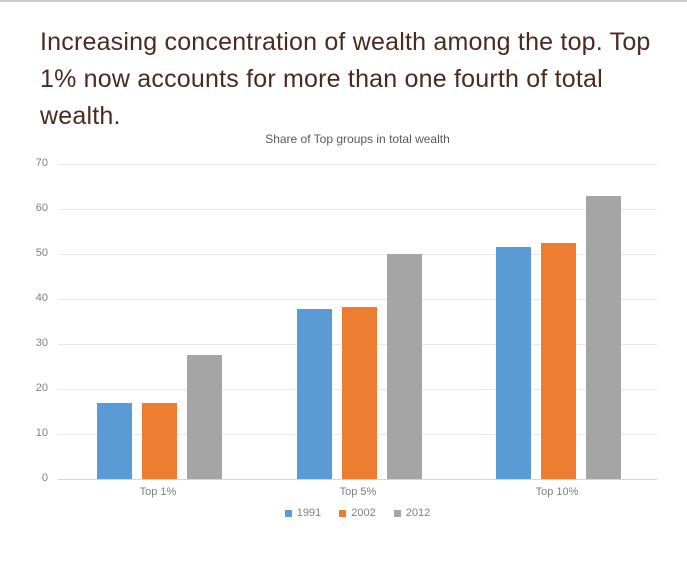 The height and width of the screenshot is (581, 687). What do you see at coordinates (288, 513) in the screenshot?
I see `legend-swatch-1991` at bounding box center [288, 513].